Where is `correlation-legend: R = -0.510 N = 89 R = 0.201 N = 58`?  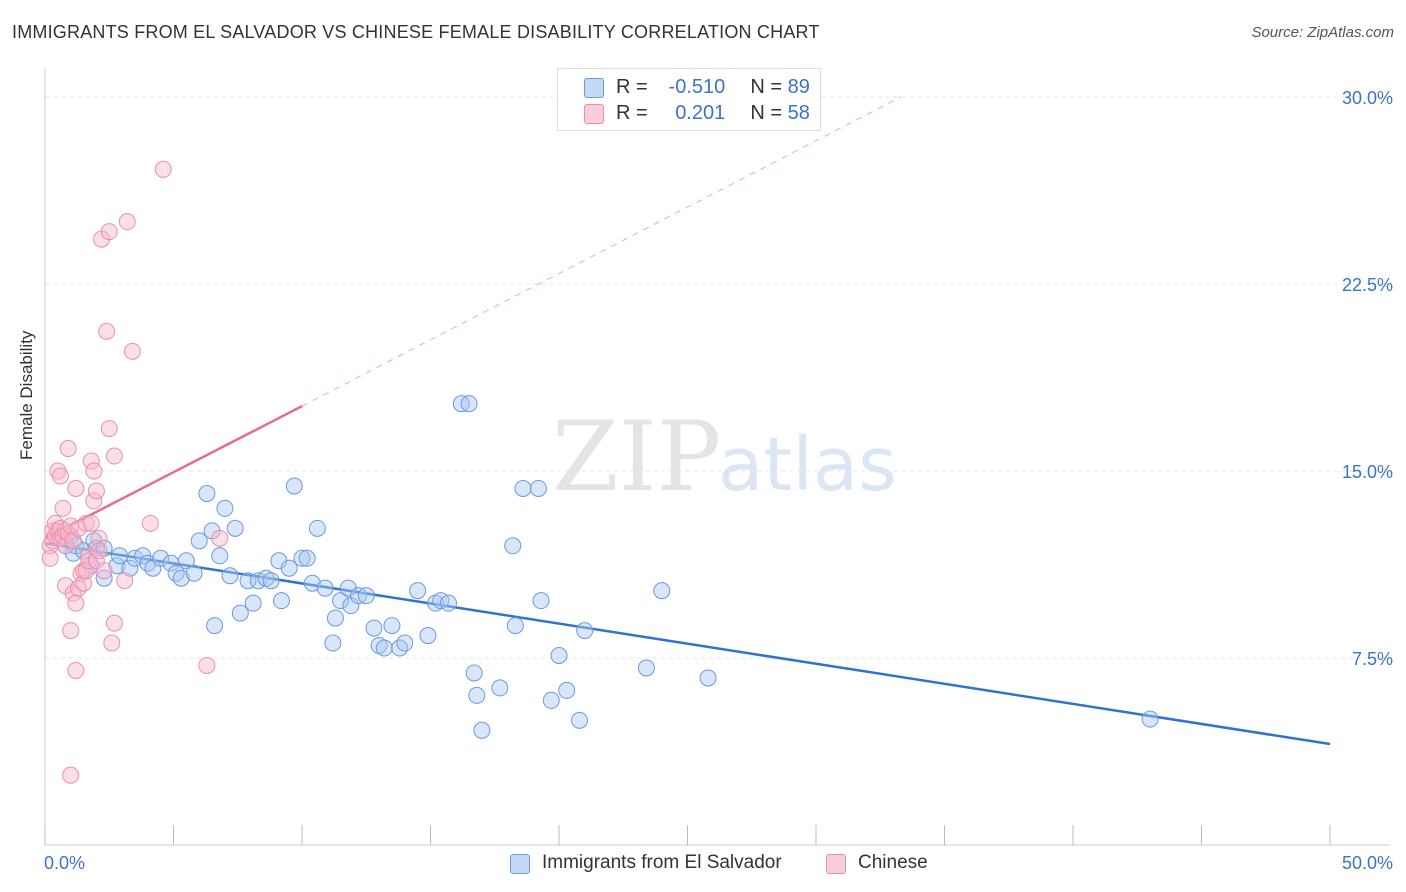 correlation-legend: R = -0.510 N = 89 R = 0.201 N = 58 is located at coordinates (689, 99).